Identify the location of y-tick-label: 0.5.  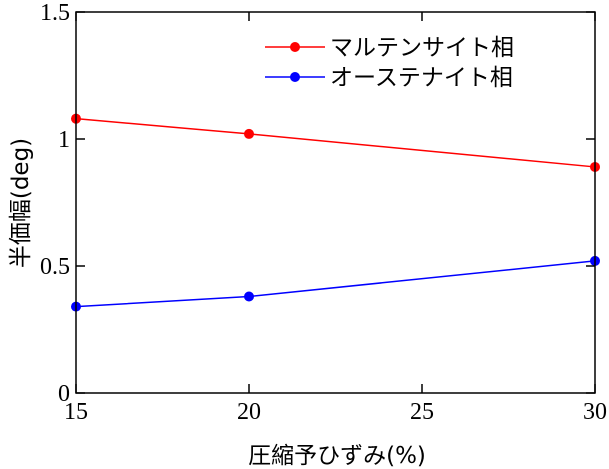
(55, 267).